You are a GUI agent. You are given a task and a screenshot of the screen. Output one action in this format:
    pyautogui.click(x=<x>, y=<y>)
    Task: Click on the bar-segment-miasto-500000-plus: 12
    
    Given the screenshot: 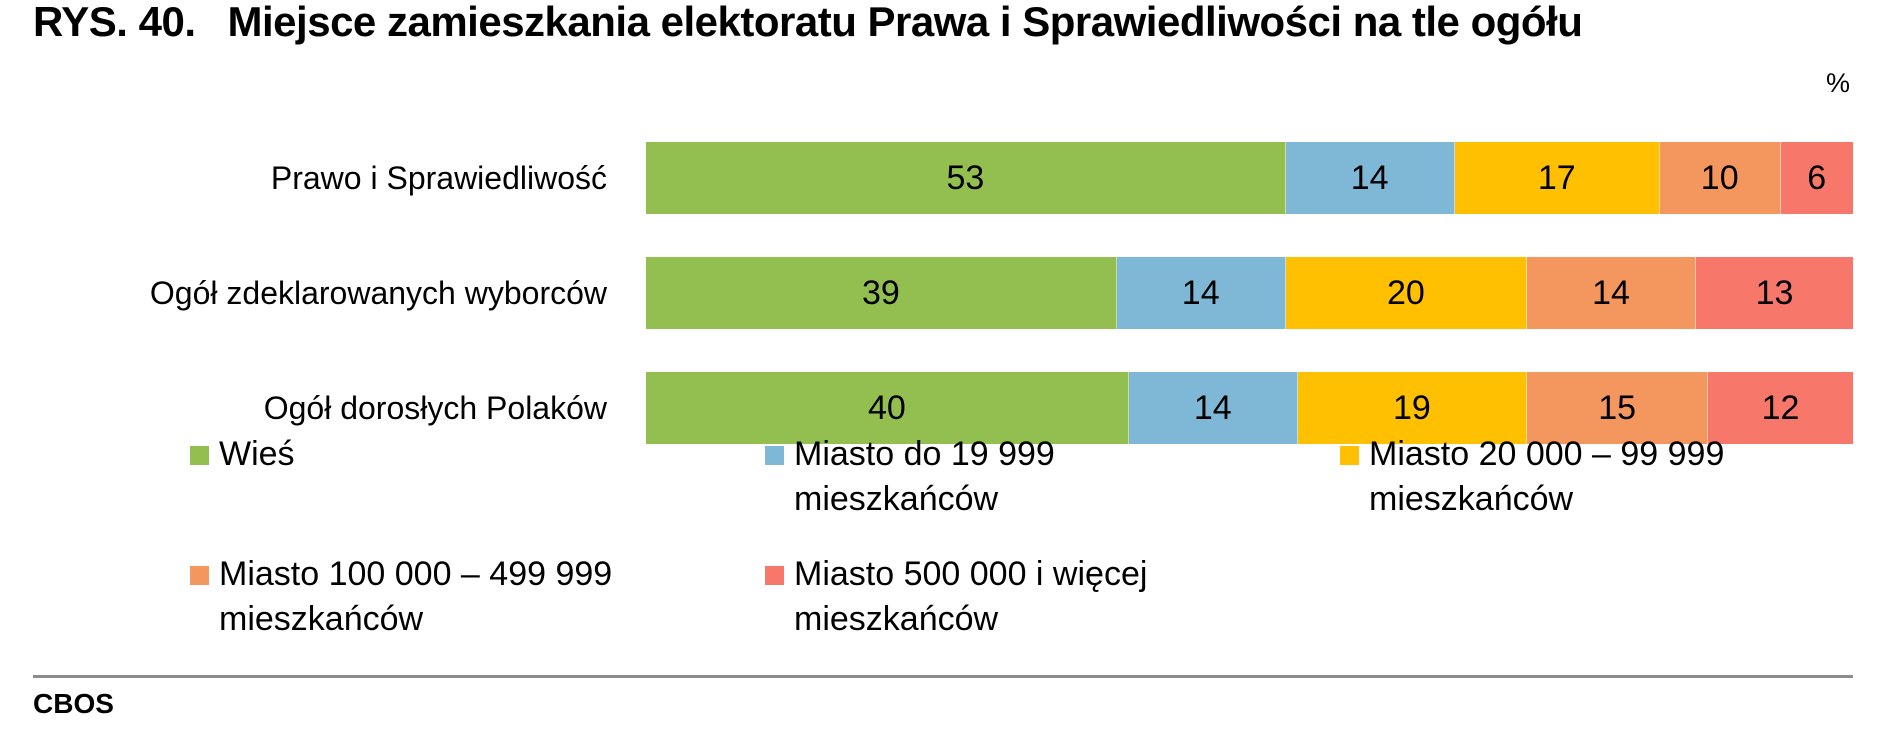 What is the action you would take?
    pyautogui.click(x=1780, y=408)
    